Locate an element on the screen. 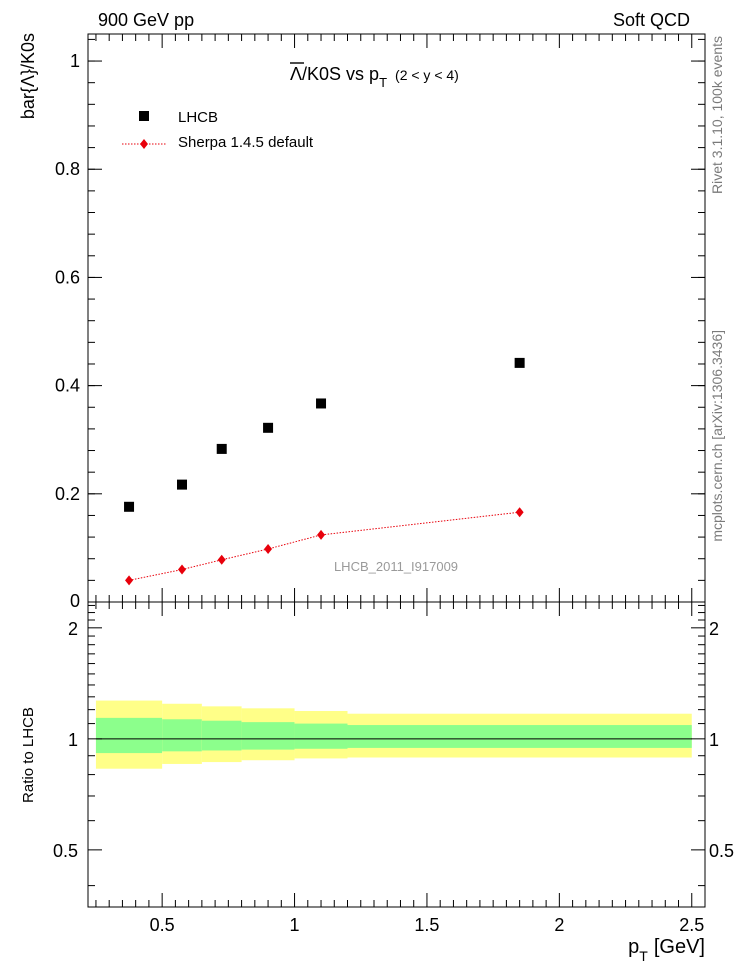 The width and height of the screenshot is (746, 972). x-tick-label: 1.5 is located at coordinates (426, 925).